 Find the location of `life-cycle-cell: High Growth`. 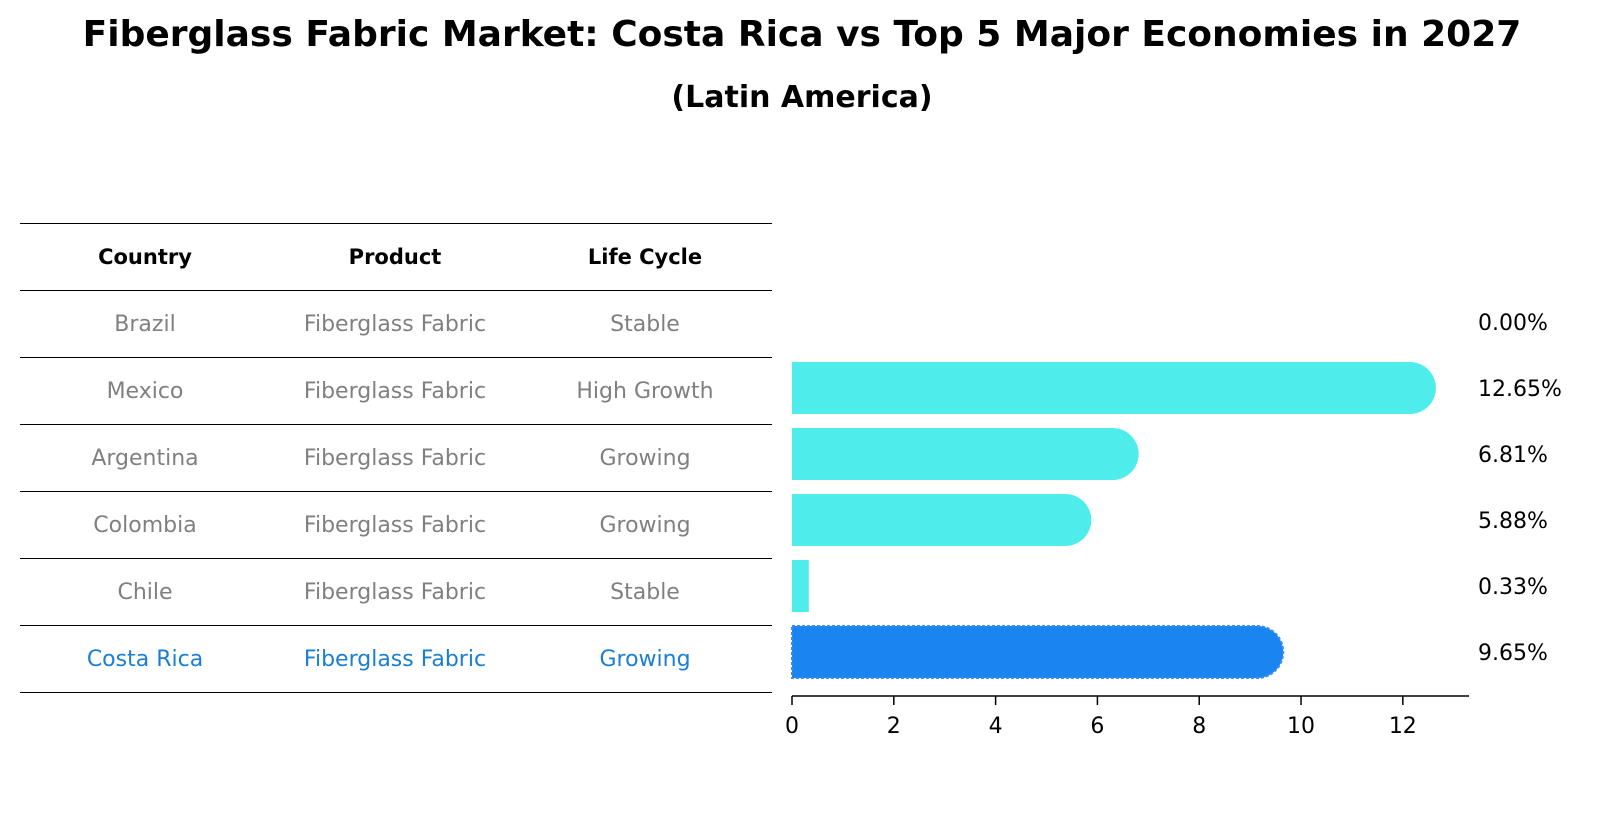

life-cycle-cell: High Growth is located at coordinates (645, 391).